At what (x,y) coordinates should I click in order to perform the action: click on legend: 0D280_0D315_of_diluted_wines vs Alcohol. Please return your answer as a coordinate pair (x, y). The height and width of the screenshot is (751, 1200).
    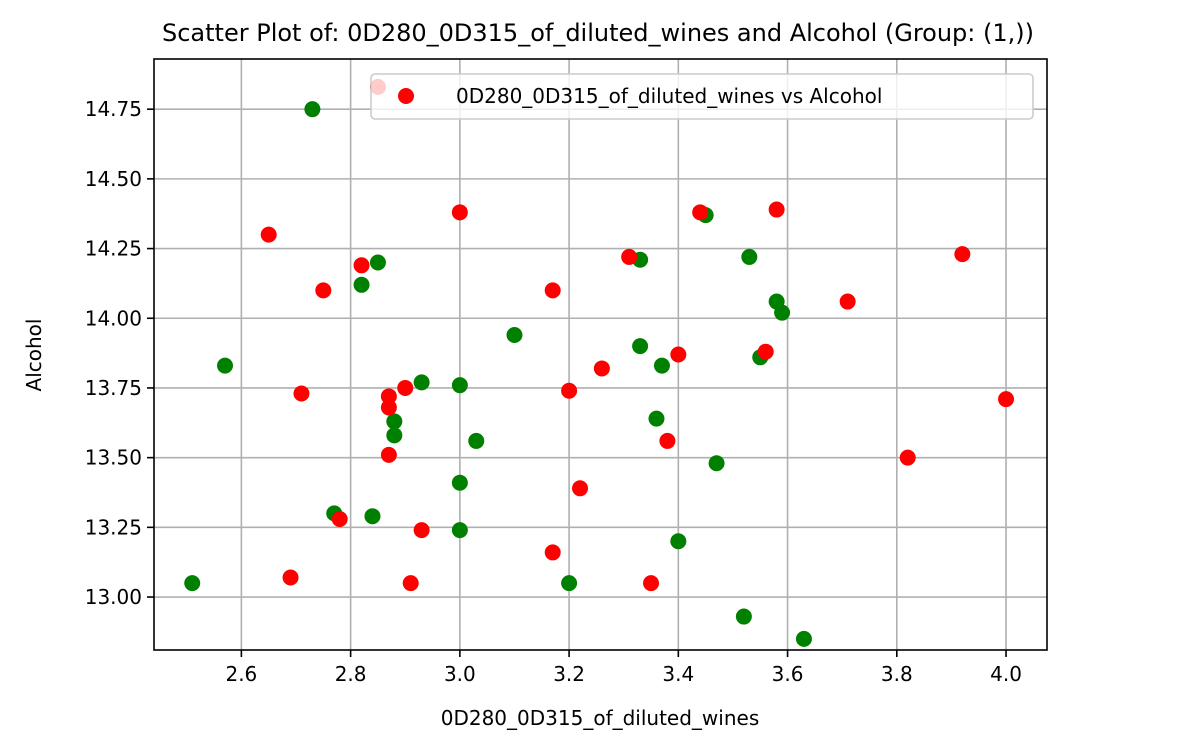
    Looking at the image, I should click on (702, 96).